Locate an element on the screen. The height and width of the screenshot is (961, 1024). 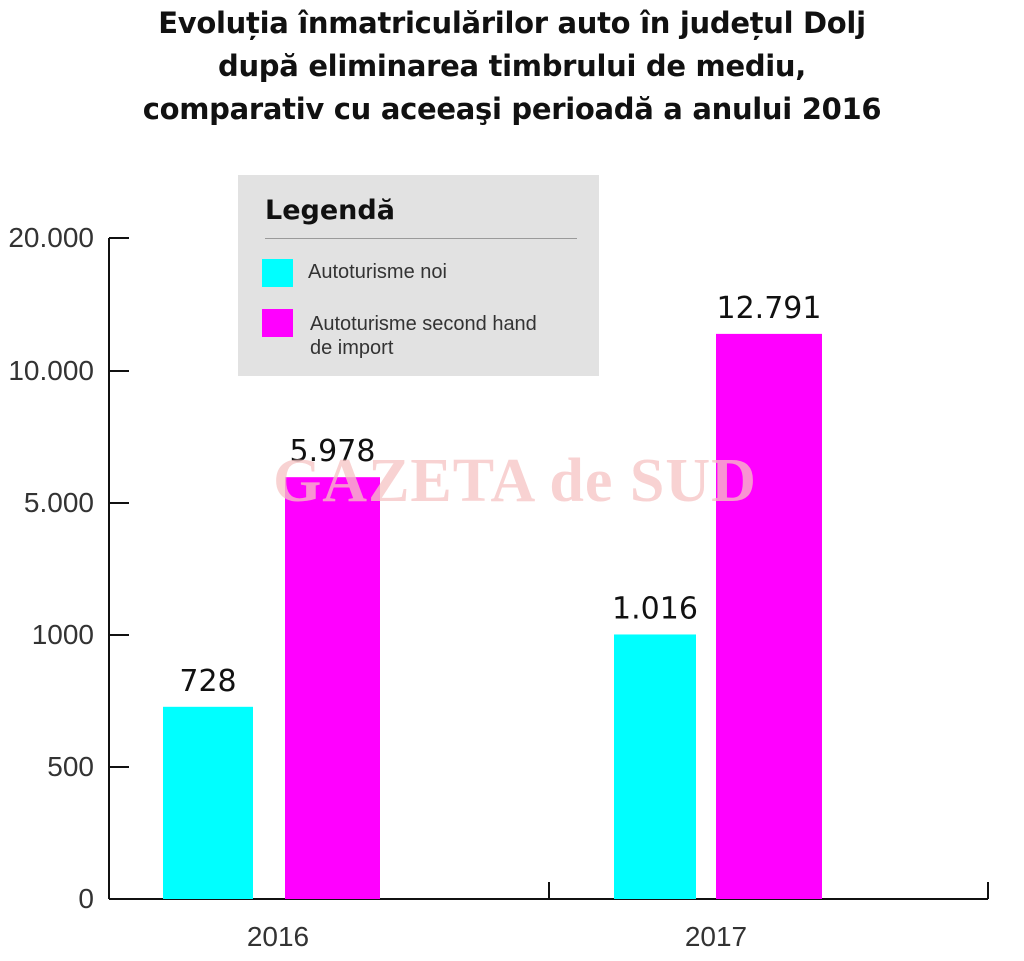
bar-value-label: 1.016 is located at coordinates (655, 608).